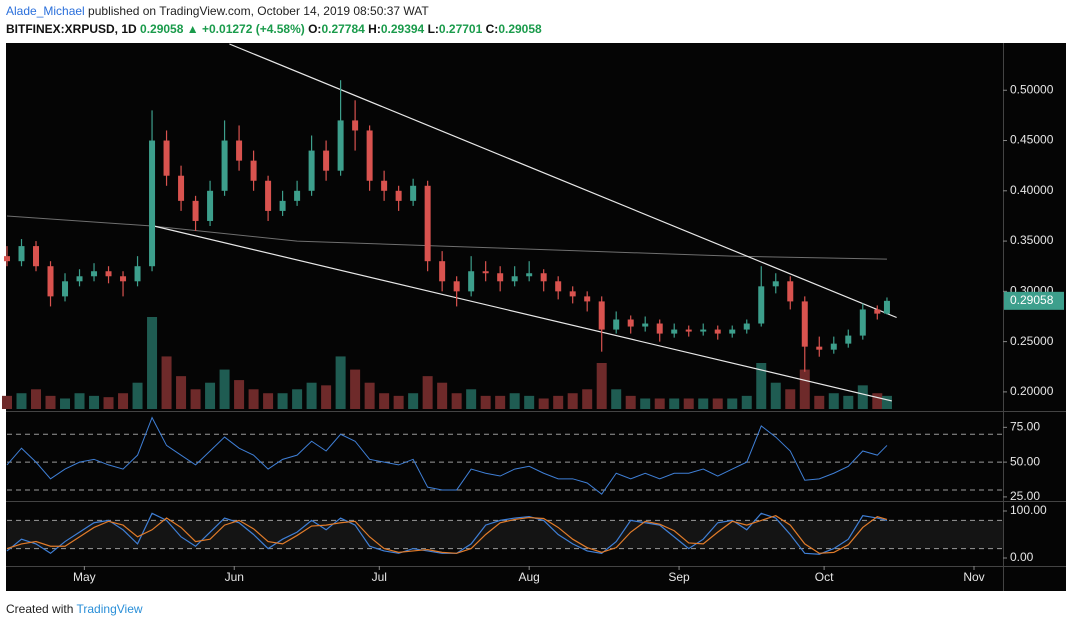 The width and height of the screenshot is (1073, 628). I want to click on y-tick-label: 50.00, so click(1025, 461).